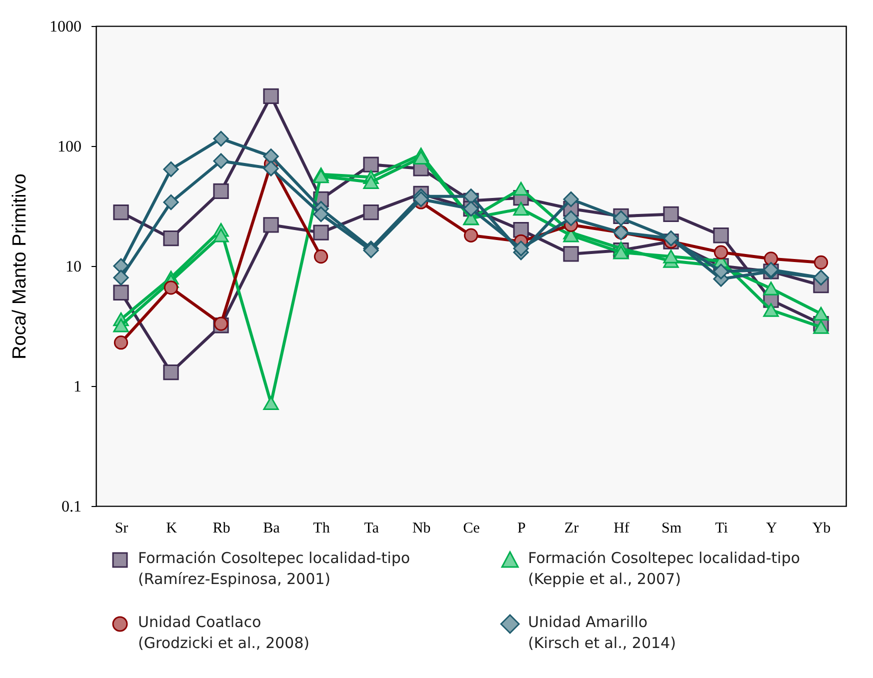  What do you see at coordinates (421, 528) in the screenshot?
I see `x-tick-label: Nb` at bounding box center [421, 528].